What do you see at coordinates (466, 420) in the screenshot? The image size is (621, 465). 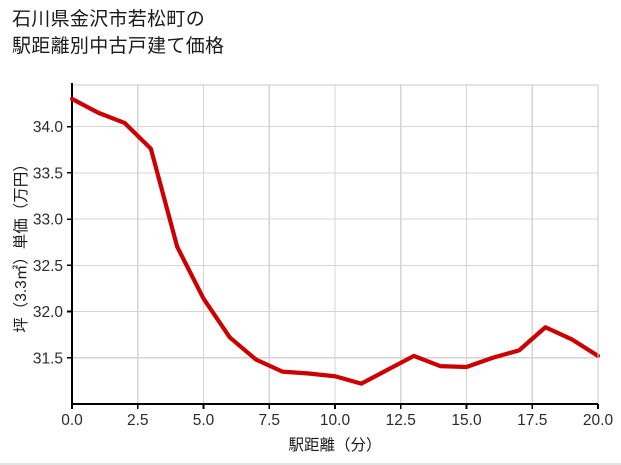 I see `x-axis-tick-label: 15.0` at bounding box center [466, 420].